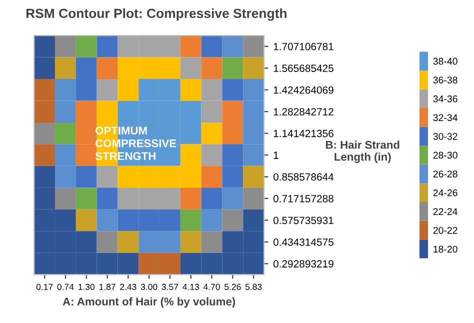 The height and width of the screenshot is (323, 474). What do you see at coordinates (44, 287) in the screenshot?
I see `x-tick-label: 0.17` at bounding box center [44, 287].